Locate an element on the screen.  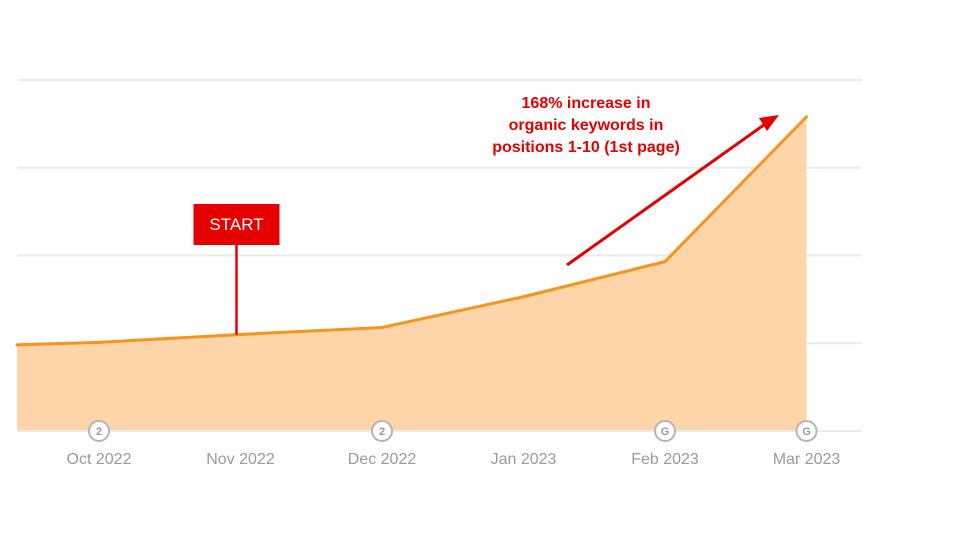
arrow-shaft is located at coordinates (667, 193).